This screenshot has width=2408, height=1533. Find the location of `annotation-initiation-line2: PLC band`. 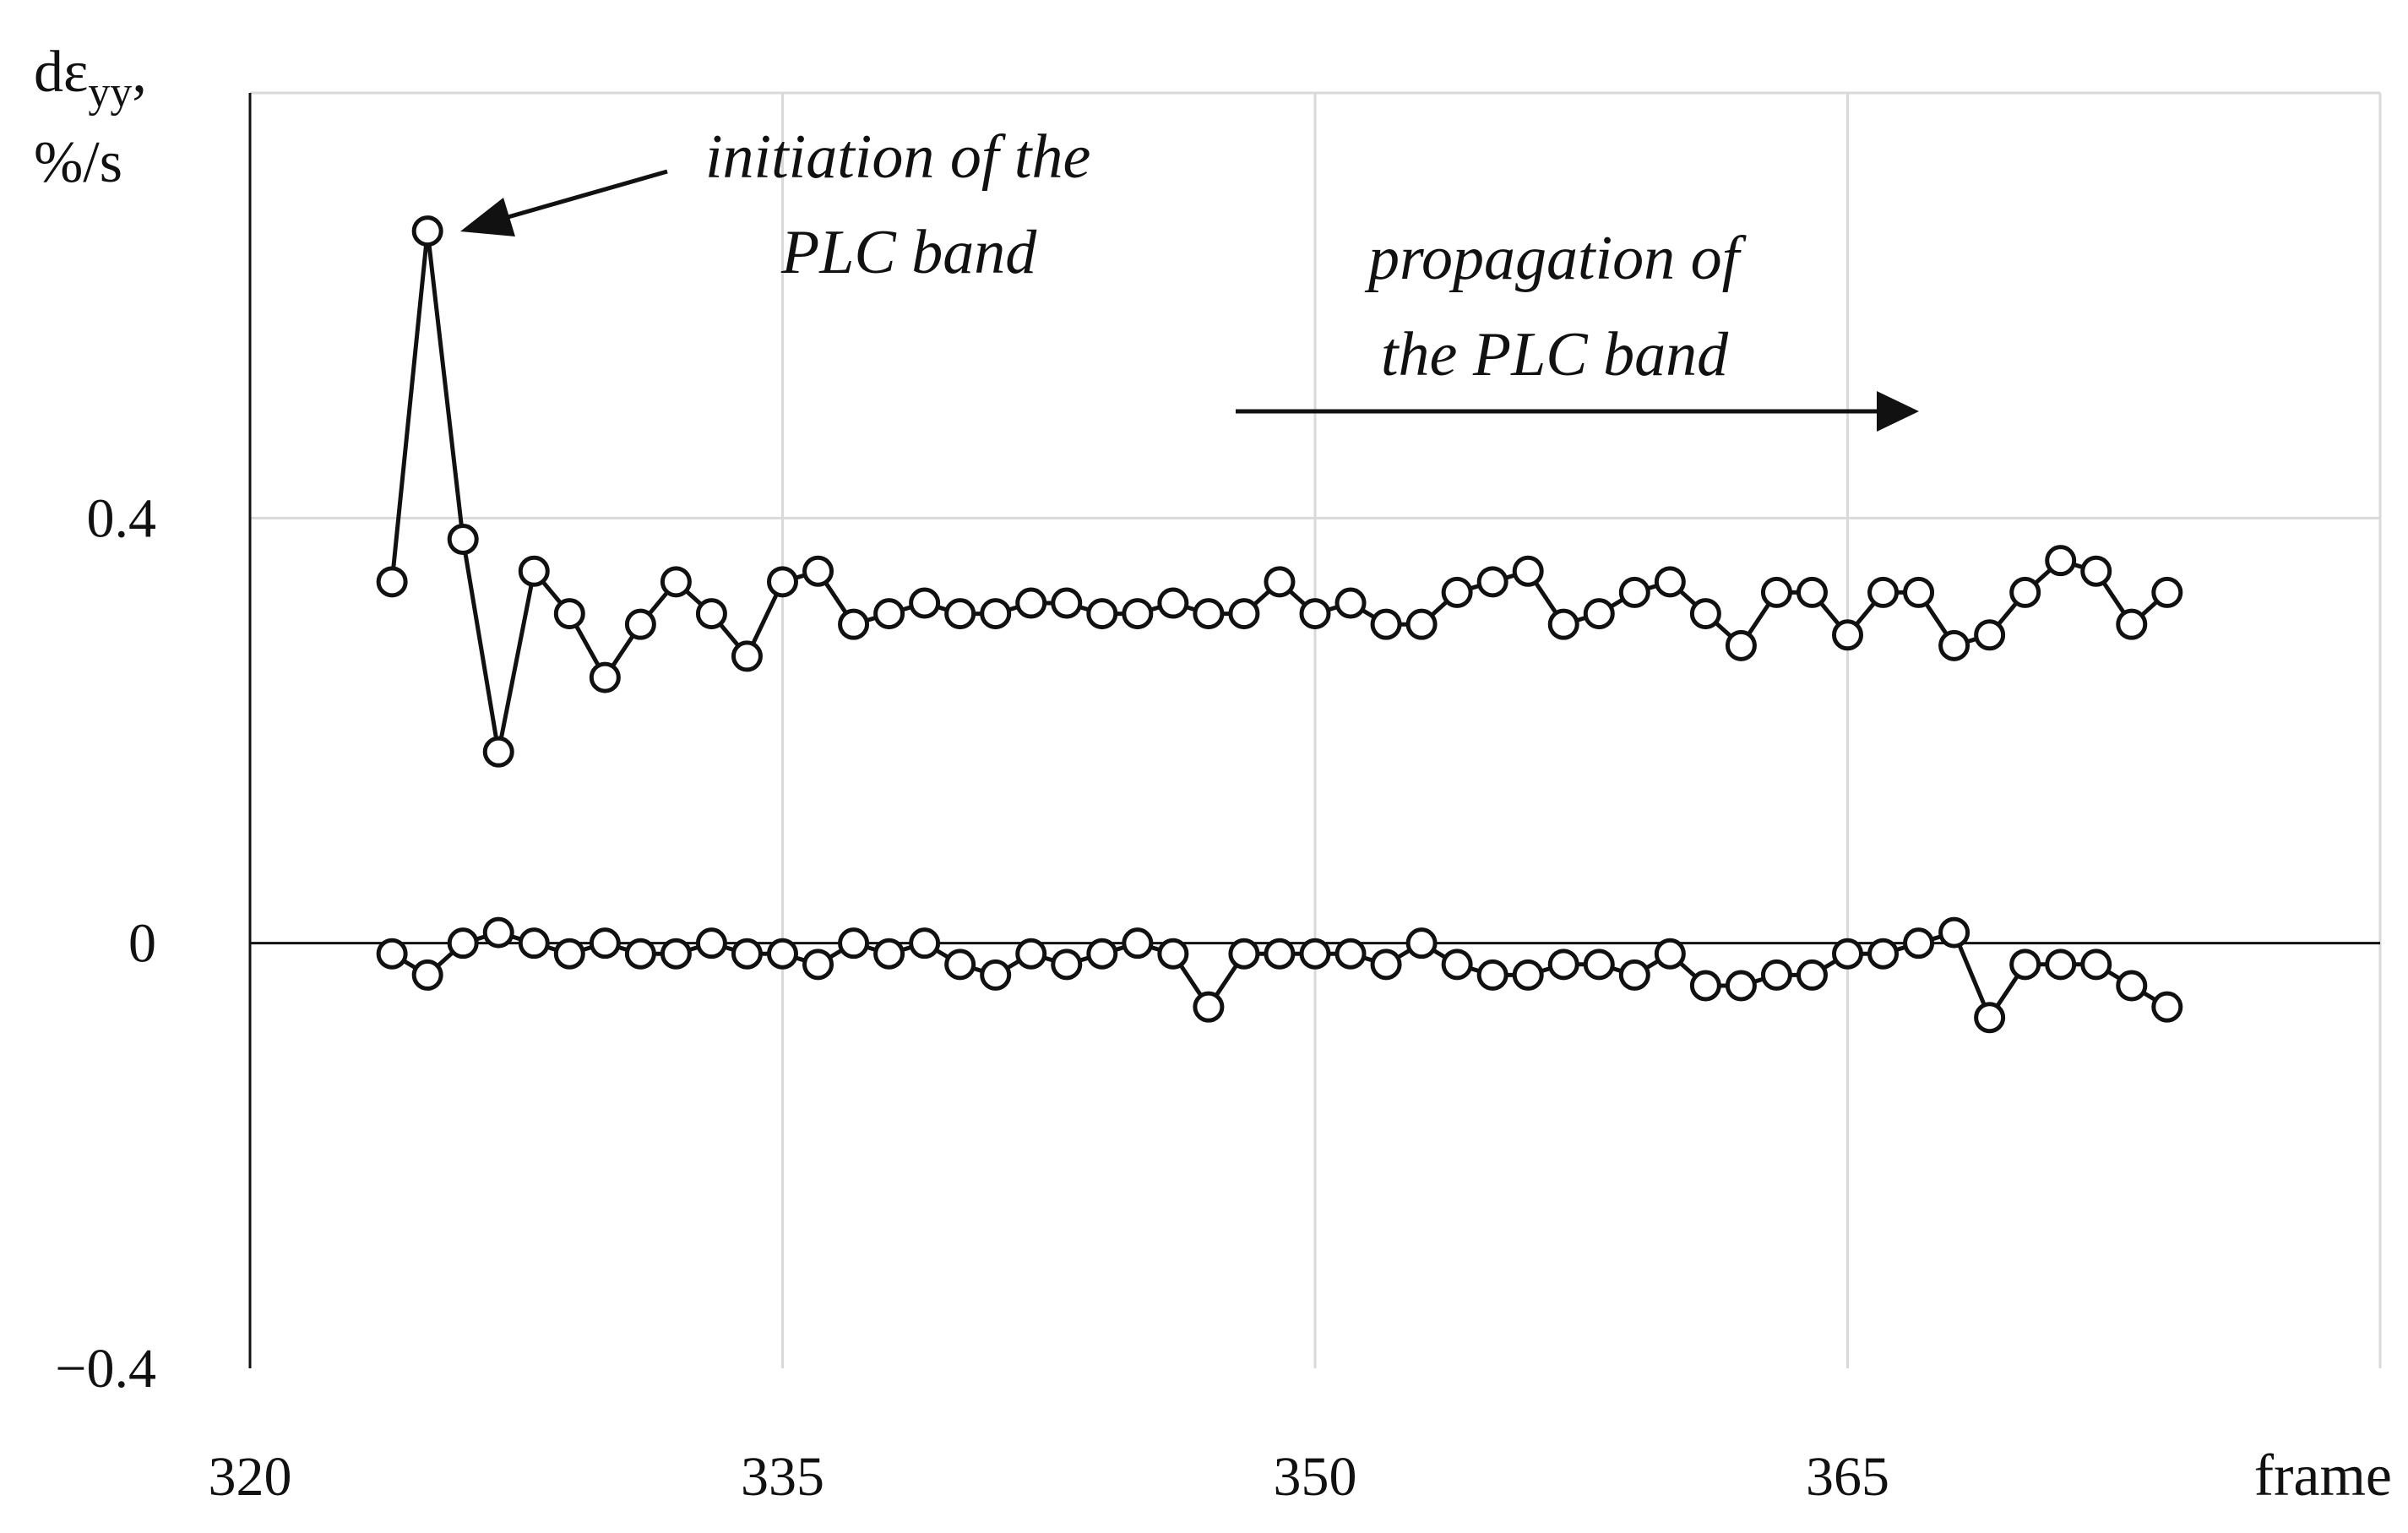

annotation-initiation-line2: PLC band is located at coordinates (908, 253).